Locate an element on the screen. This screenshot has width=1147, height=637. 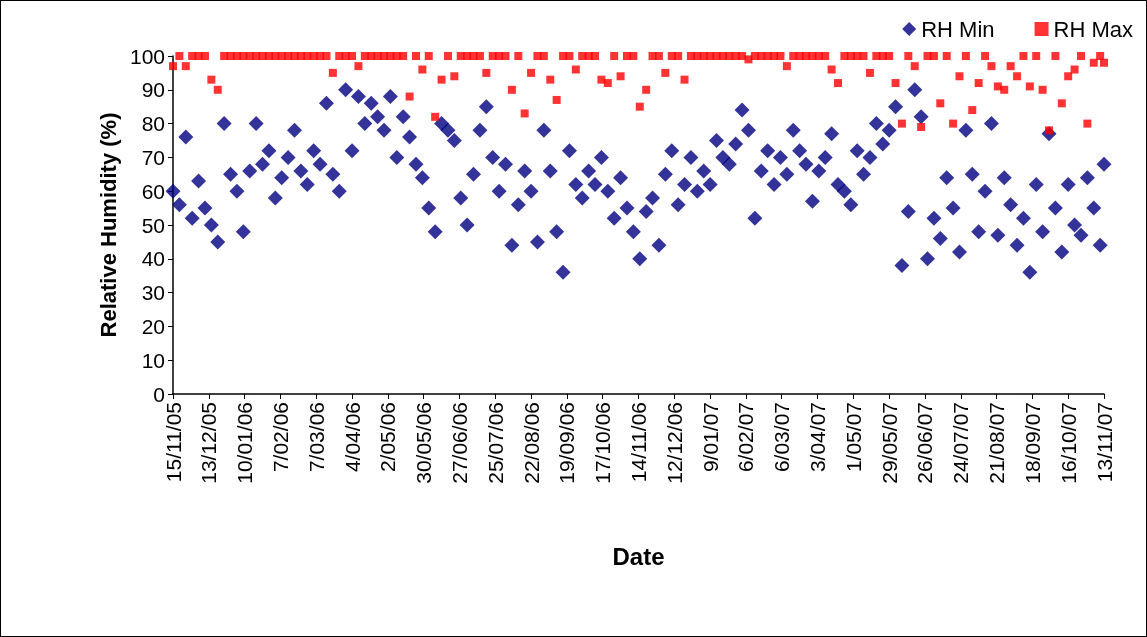
x-tick-label: 27/06/06 is located at coordinates (459, 443).